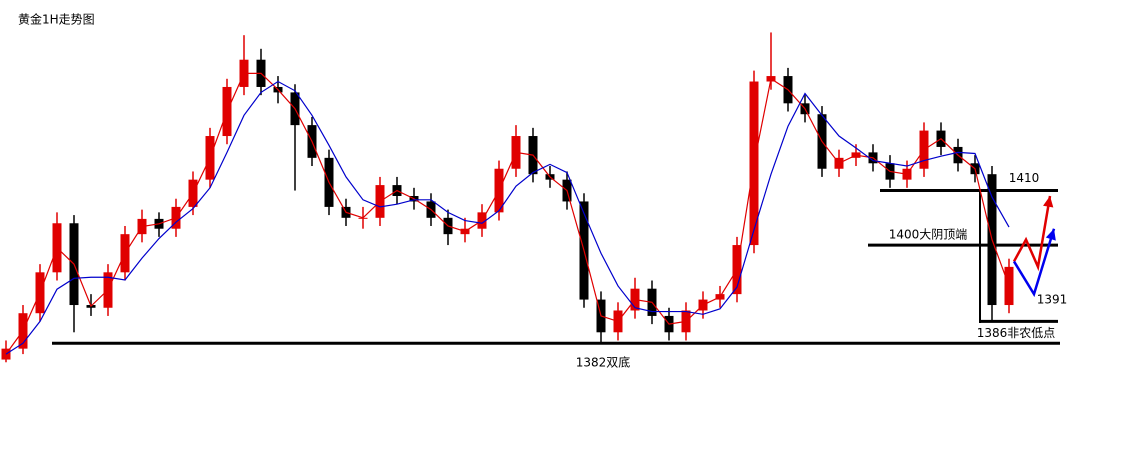 This screenshot has height=467, width=1121. Describe the element at coordinates (1016, 333) in the screenshot. I see `level-label: 1386非农低点` at that location.